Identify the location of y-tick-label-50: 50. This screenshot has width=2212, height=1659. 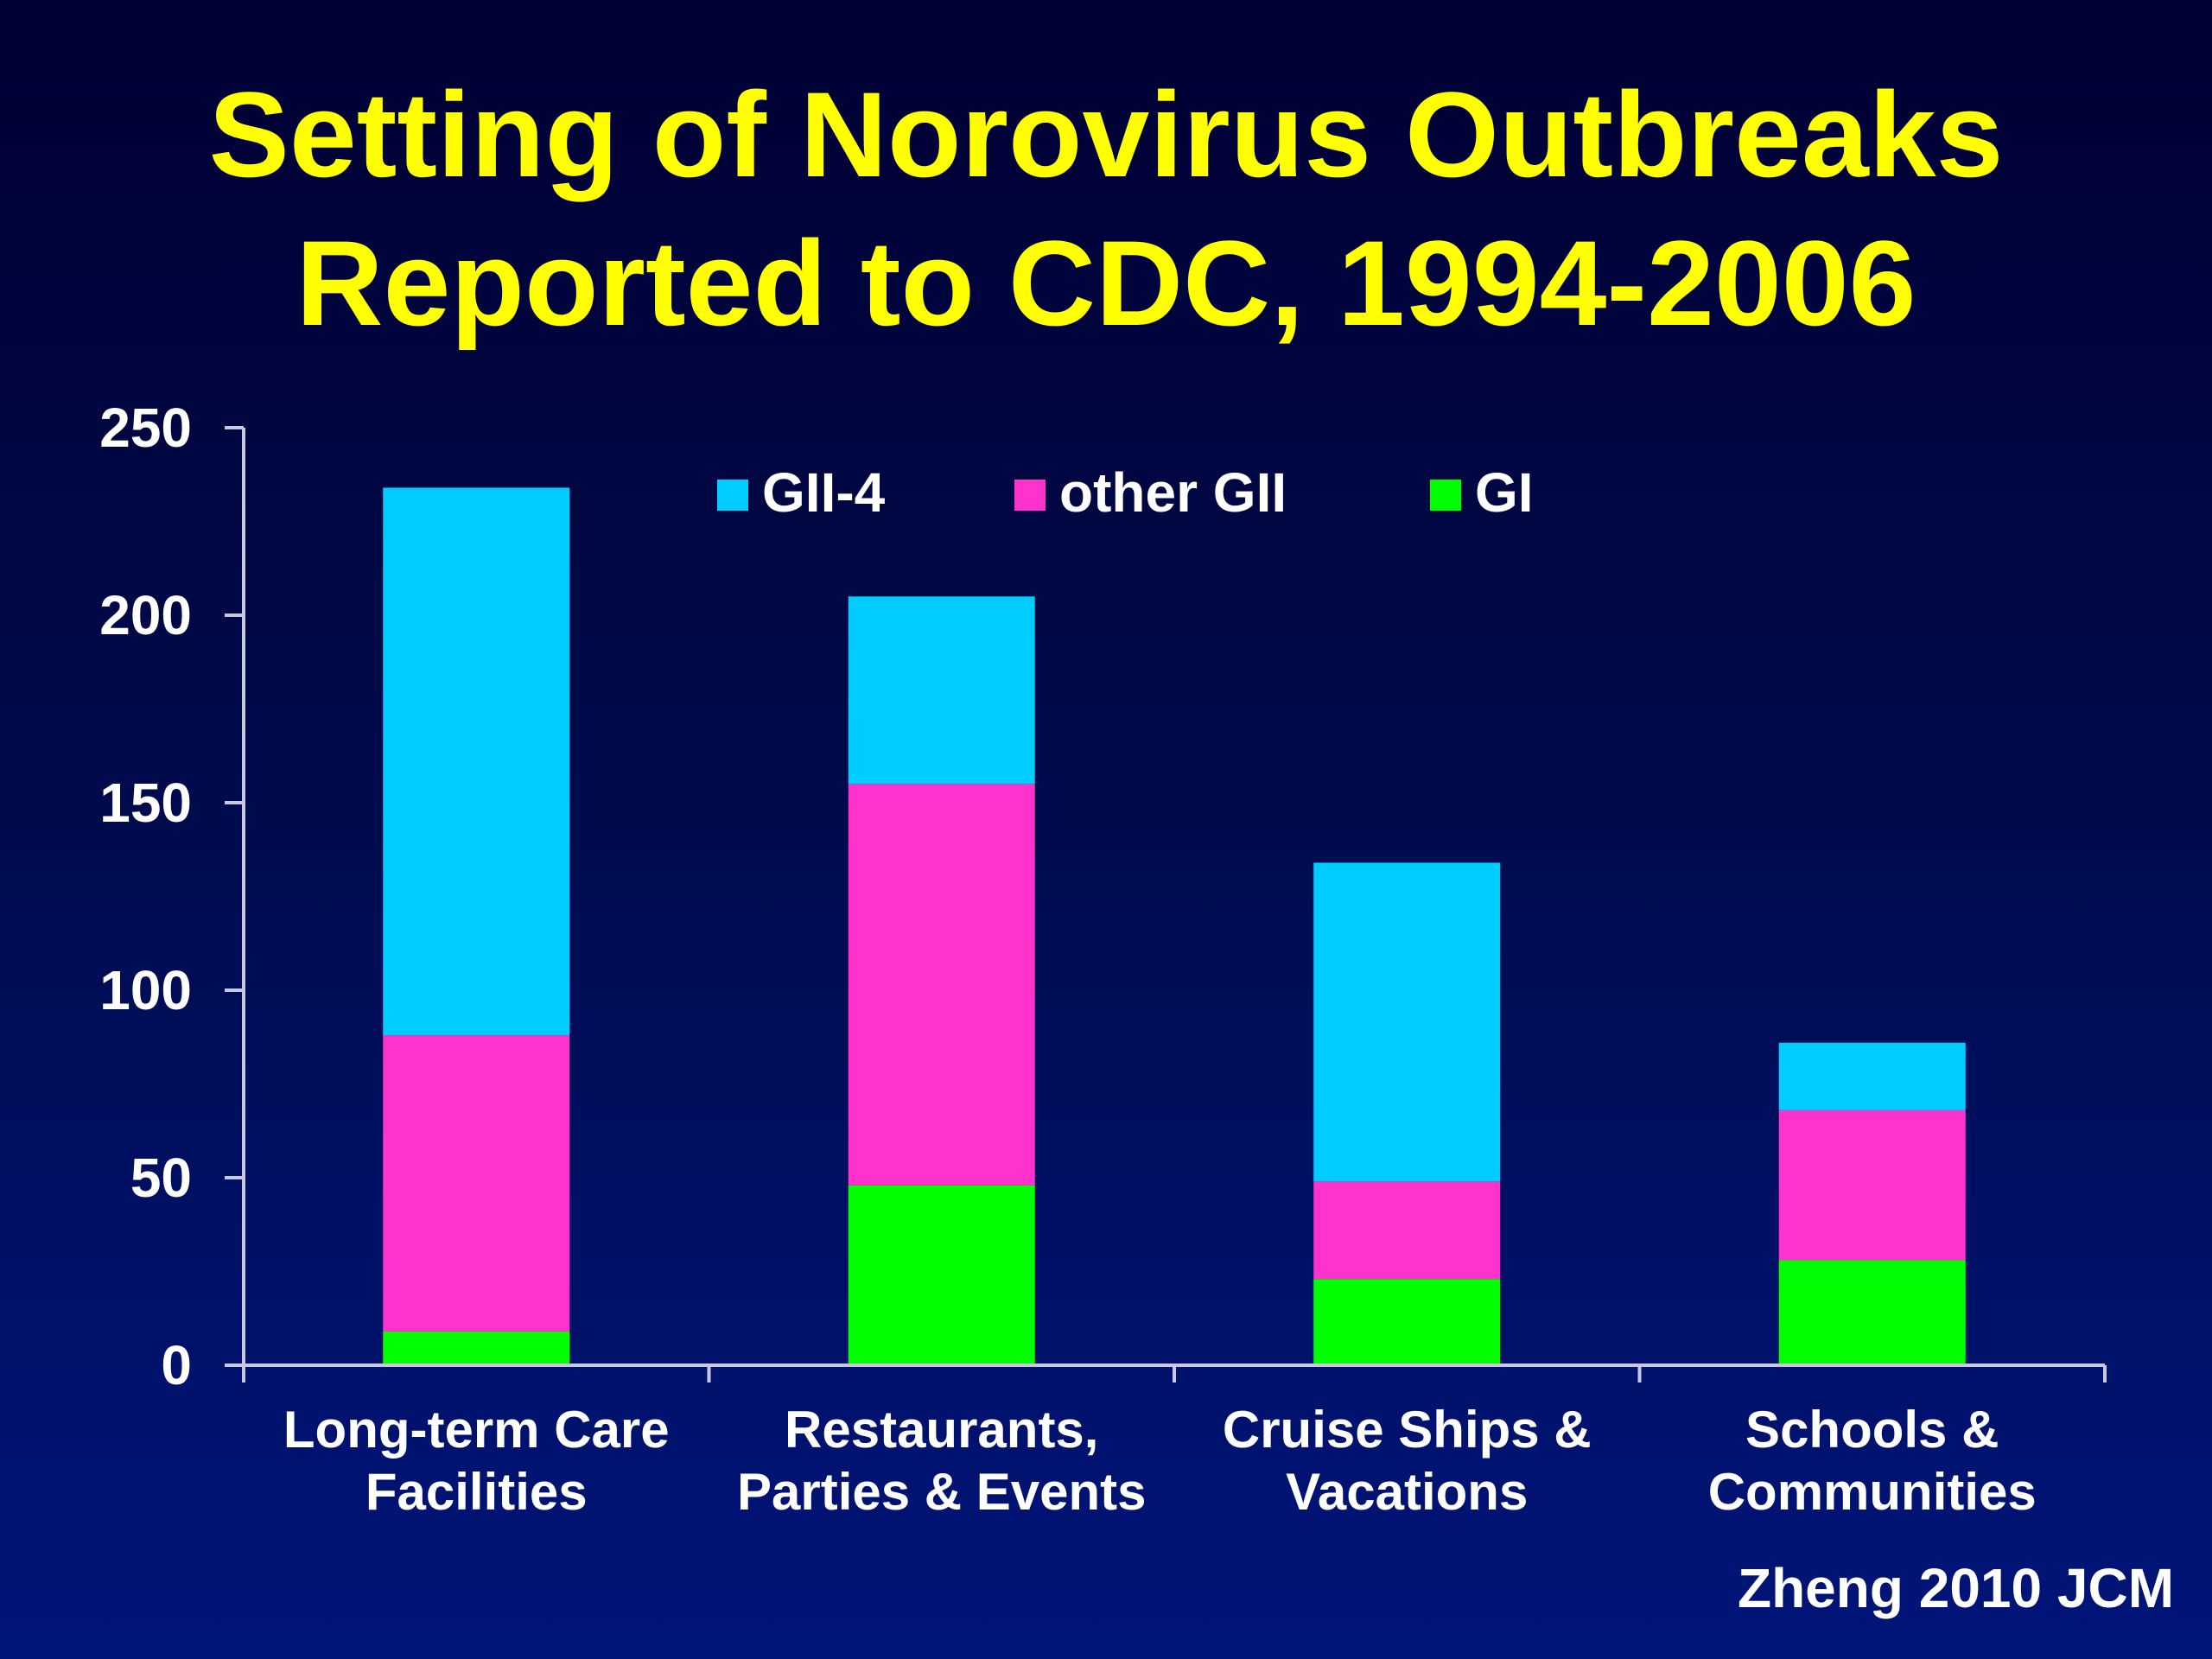
(161, 1178).